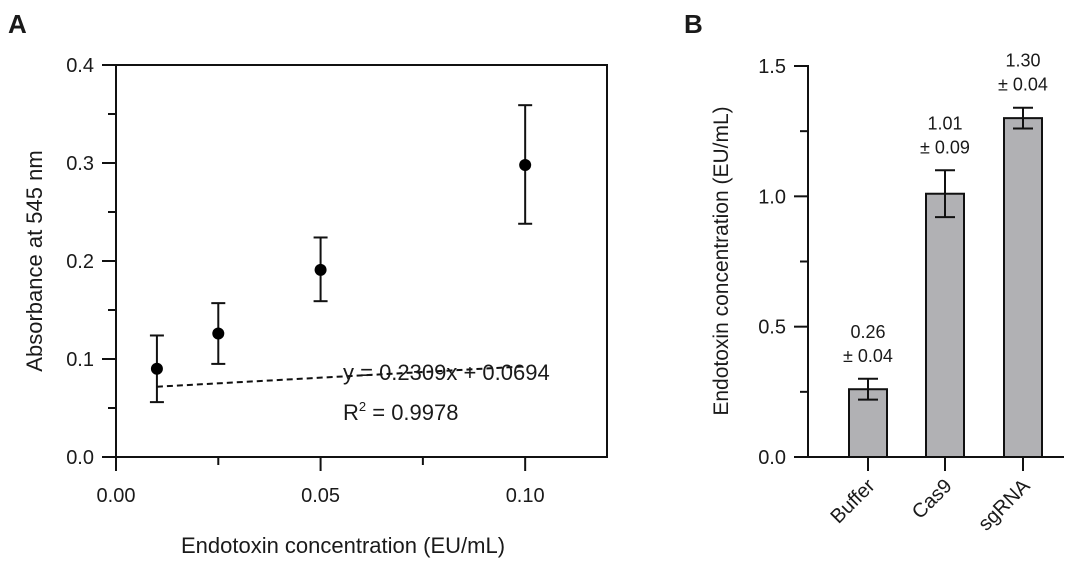 Image resolution: width=1080 pixels, height=575 pixels. Describe the element at coordinates (867, 332) in the screenshot. I see `data-label-mean: 0.26` at that location.